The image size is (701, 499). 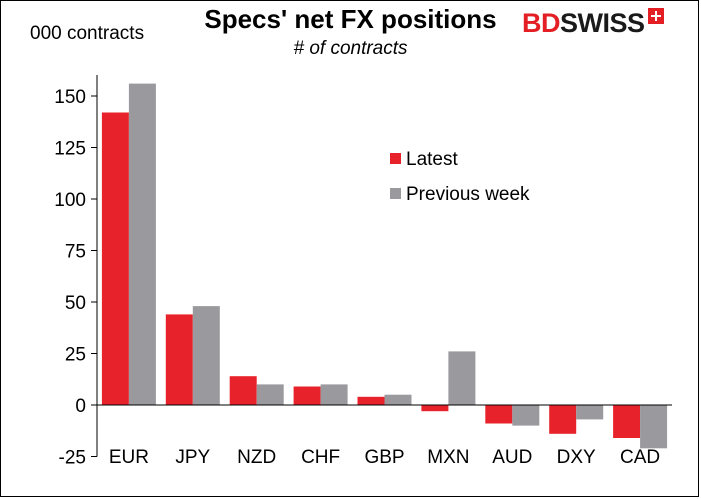 What do you see at coordinates (129, 457) in the screenshot?
I see `x-tick-label: EUR` at bounding box center [129, 457].